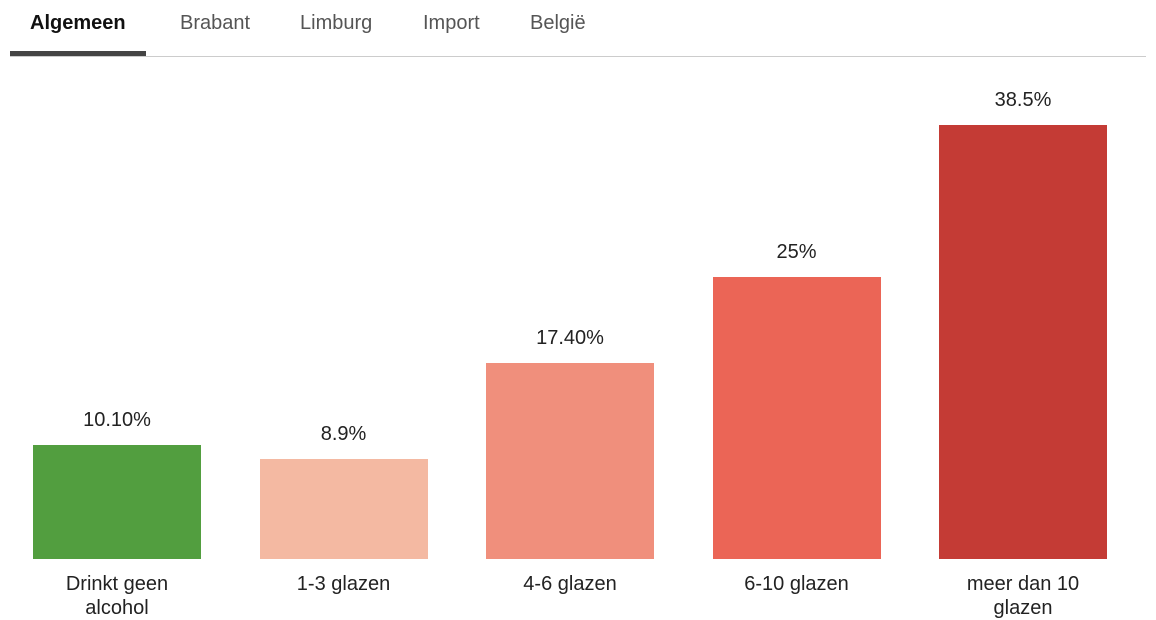  I want to click on value-label: 10.10%, so click(117, 420).